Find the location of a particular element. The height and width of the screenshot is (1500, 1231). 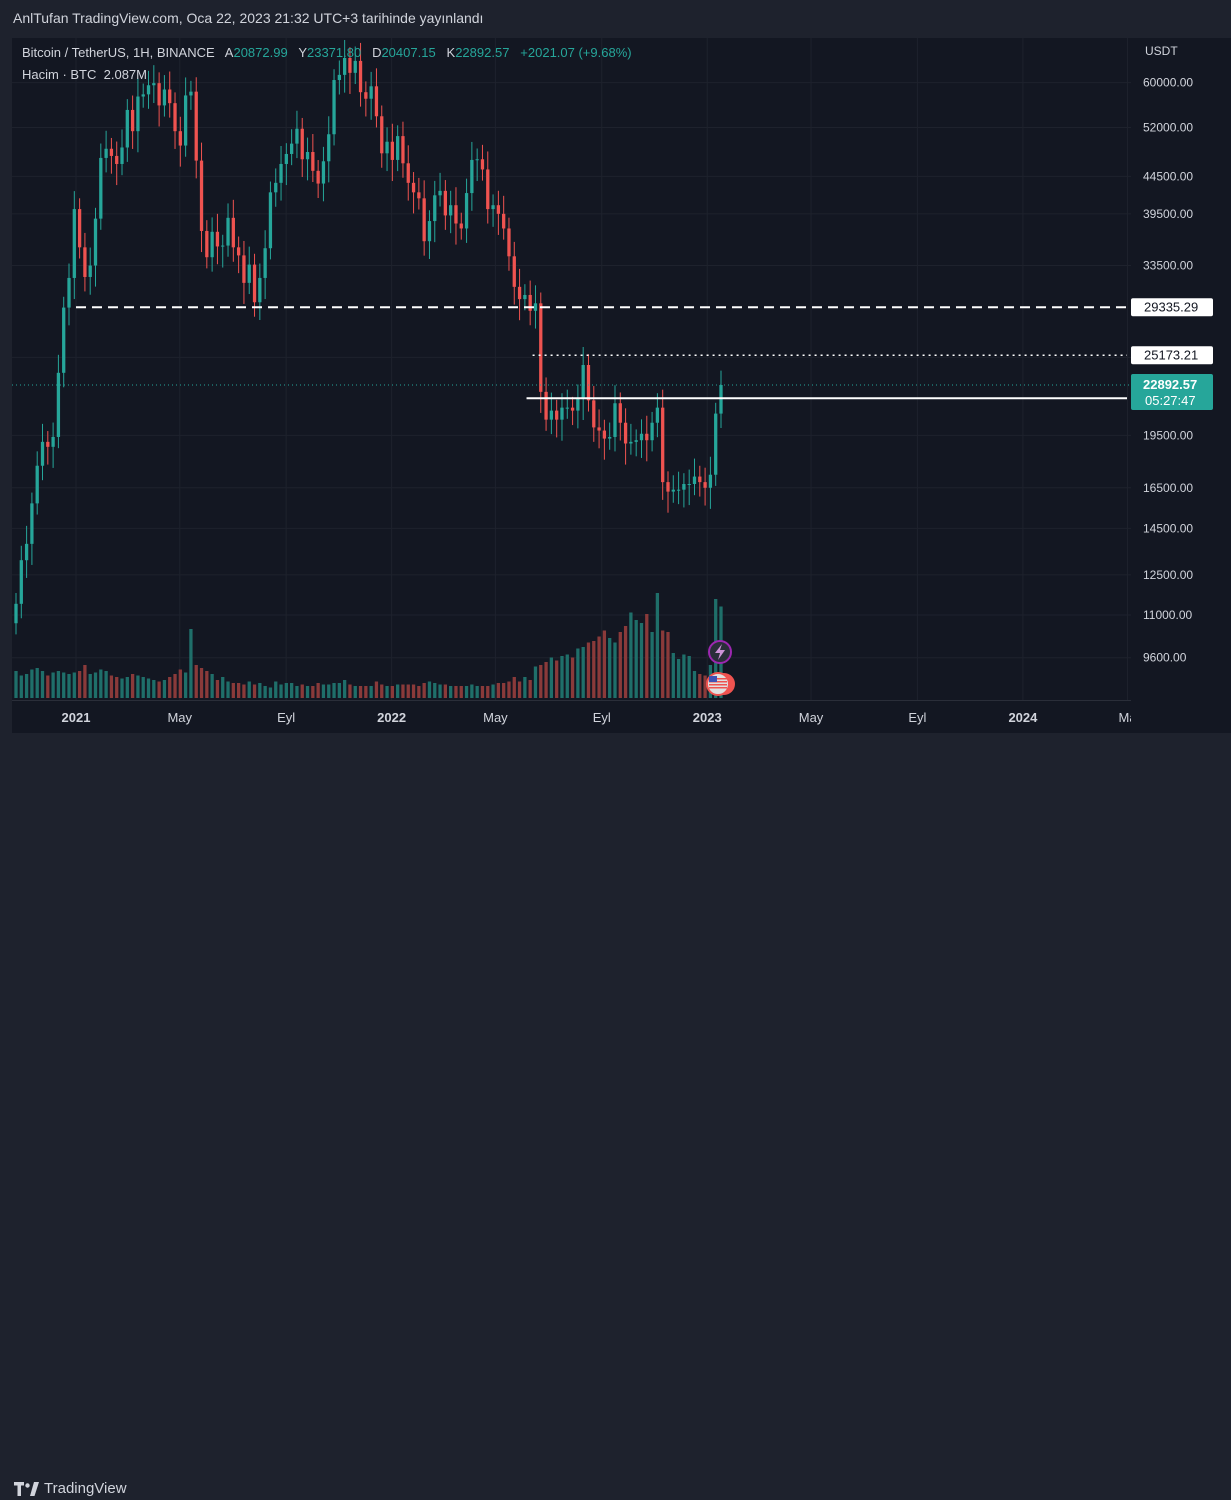

level-label: 29335.29 is located at coordinates (1171, 307).